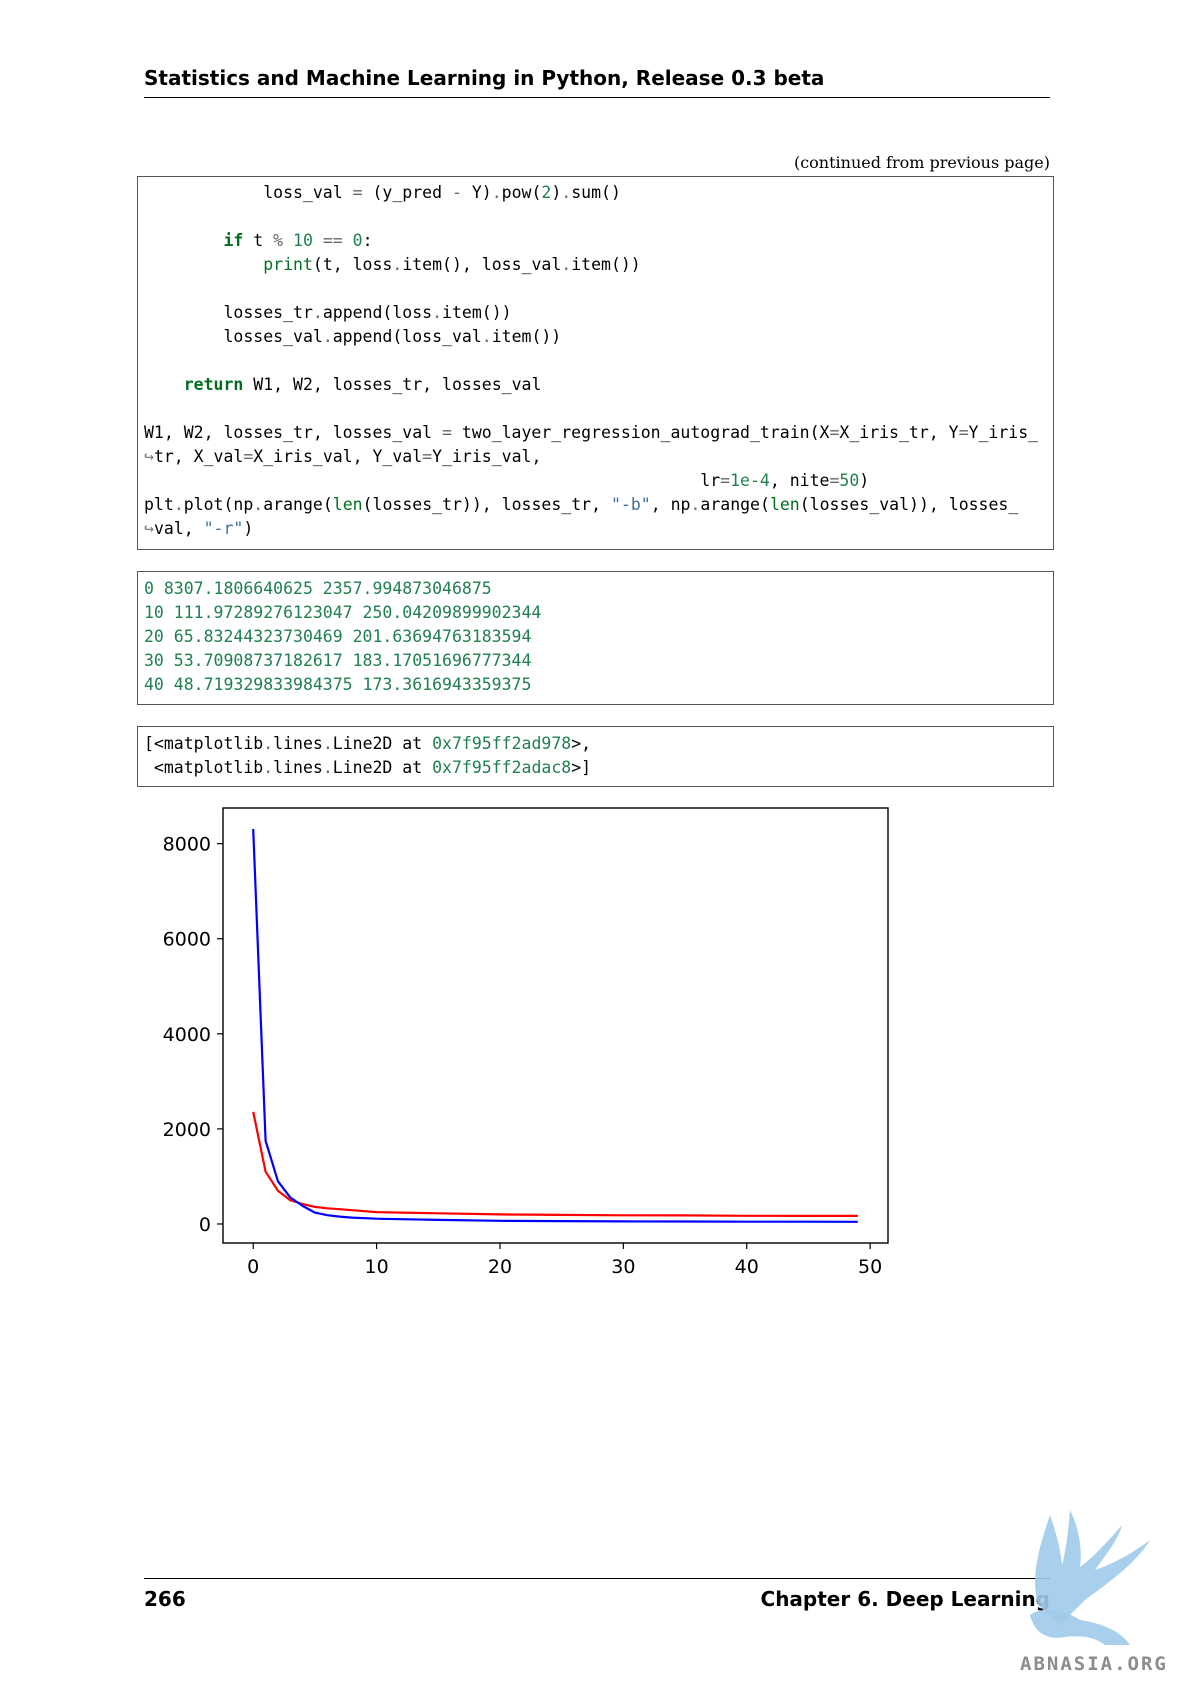 The width and height of the screenshot is (1191, 1684). What do you see at coordinates (597, 1578) in the screenshot?
I see `footer-rule` at bounding box center [597, 1578].